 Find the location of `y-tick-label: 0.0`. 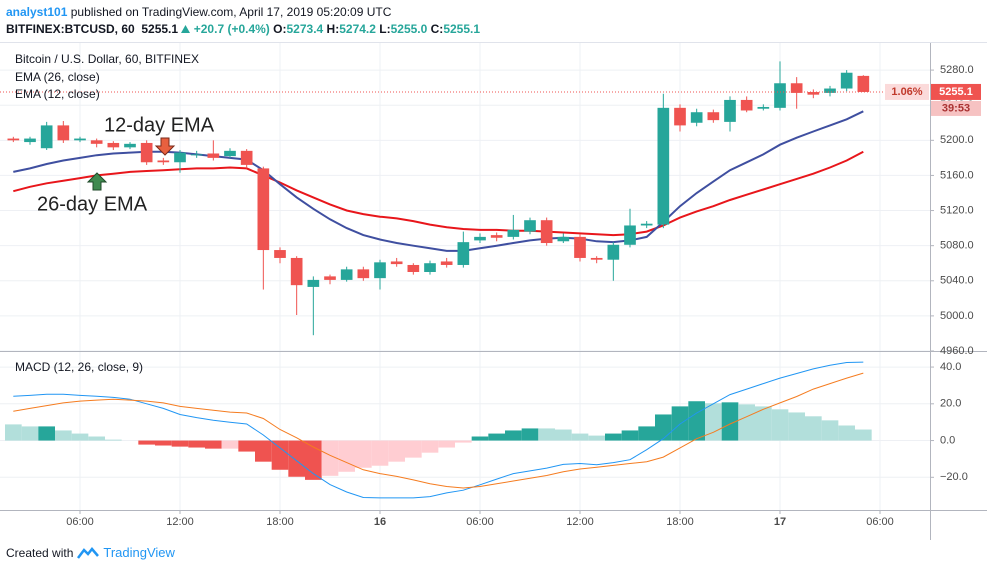

y-tick-label: 0.0 is located at coordinates (947, 440).